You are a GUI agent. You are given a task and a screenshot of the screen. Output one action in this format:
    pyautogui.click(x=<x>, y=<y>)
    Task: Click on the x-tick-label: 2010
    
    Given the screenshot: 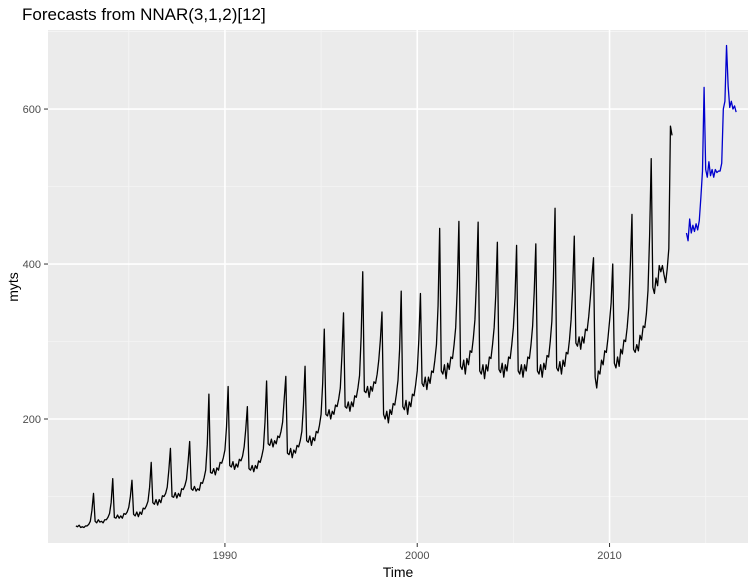 What is the action you would take?
    pyautogui.click(x=609, y=556)
    